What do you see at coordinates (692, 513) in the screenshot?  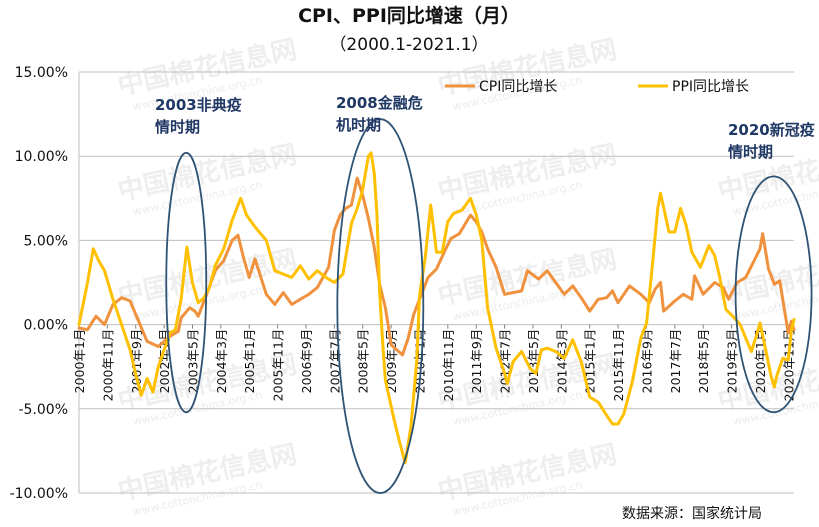 I see `data-source: 数据来源：国家统计局` at bounding box center [692, 513].